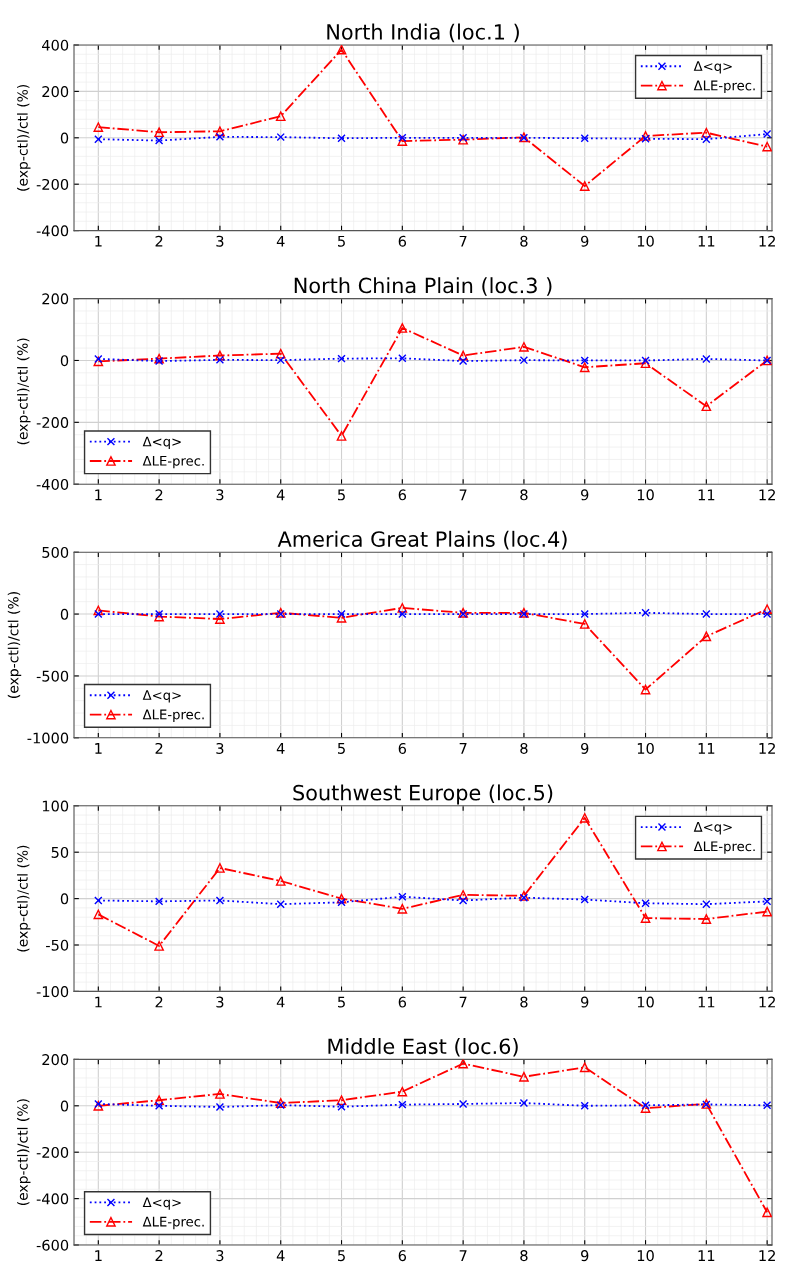  What do you see at coordinates (52, 676) in the screenshot?
I see `y-tick-label: -500` at bounding box center [52, 676].